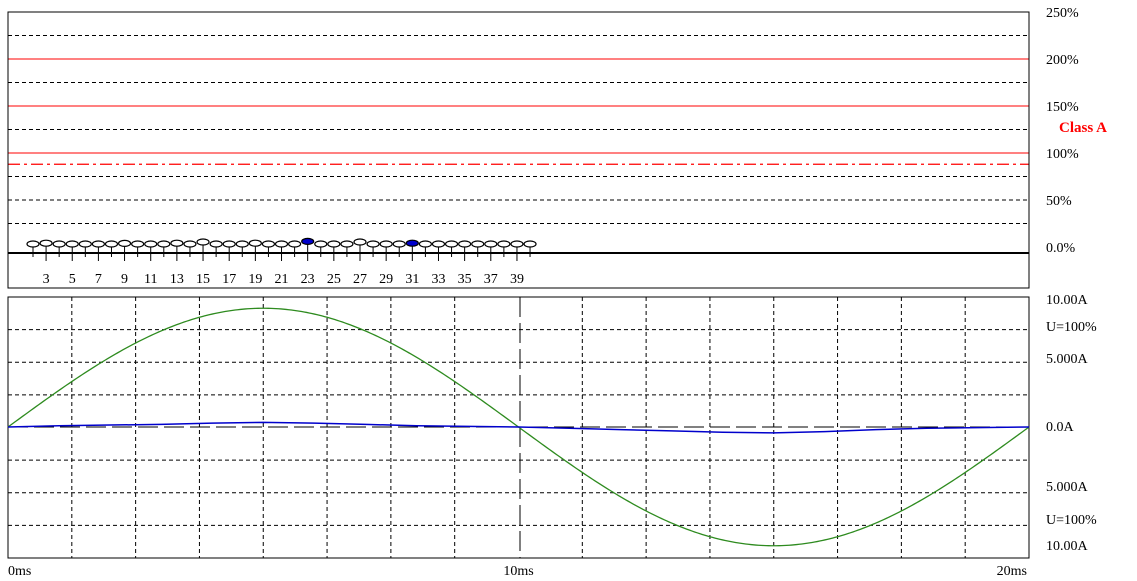 This screenshot has width=1137, height=581. What do you see at coordinates (281, 270) in the screenshot?
I see `harmonics-x-ticks: 3 5 7 9 11 13 15 17 19 21 23 25 27 29 31 33 35 37 39` at bounding box center [281, 270].